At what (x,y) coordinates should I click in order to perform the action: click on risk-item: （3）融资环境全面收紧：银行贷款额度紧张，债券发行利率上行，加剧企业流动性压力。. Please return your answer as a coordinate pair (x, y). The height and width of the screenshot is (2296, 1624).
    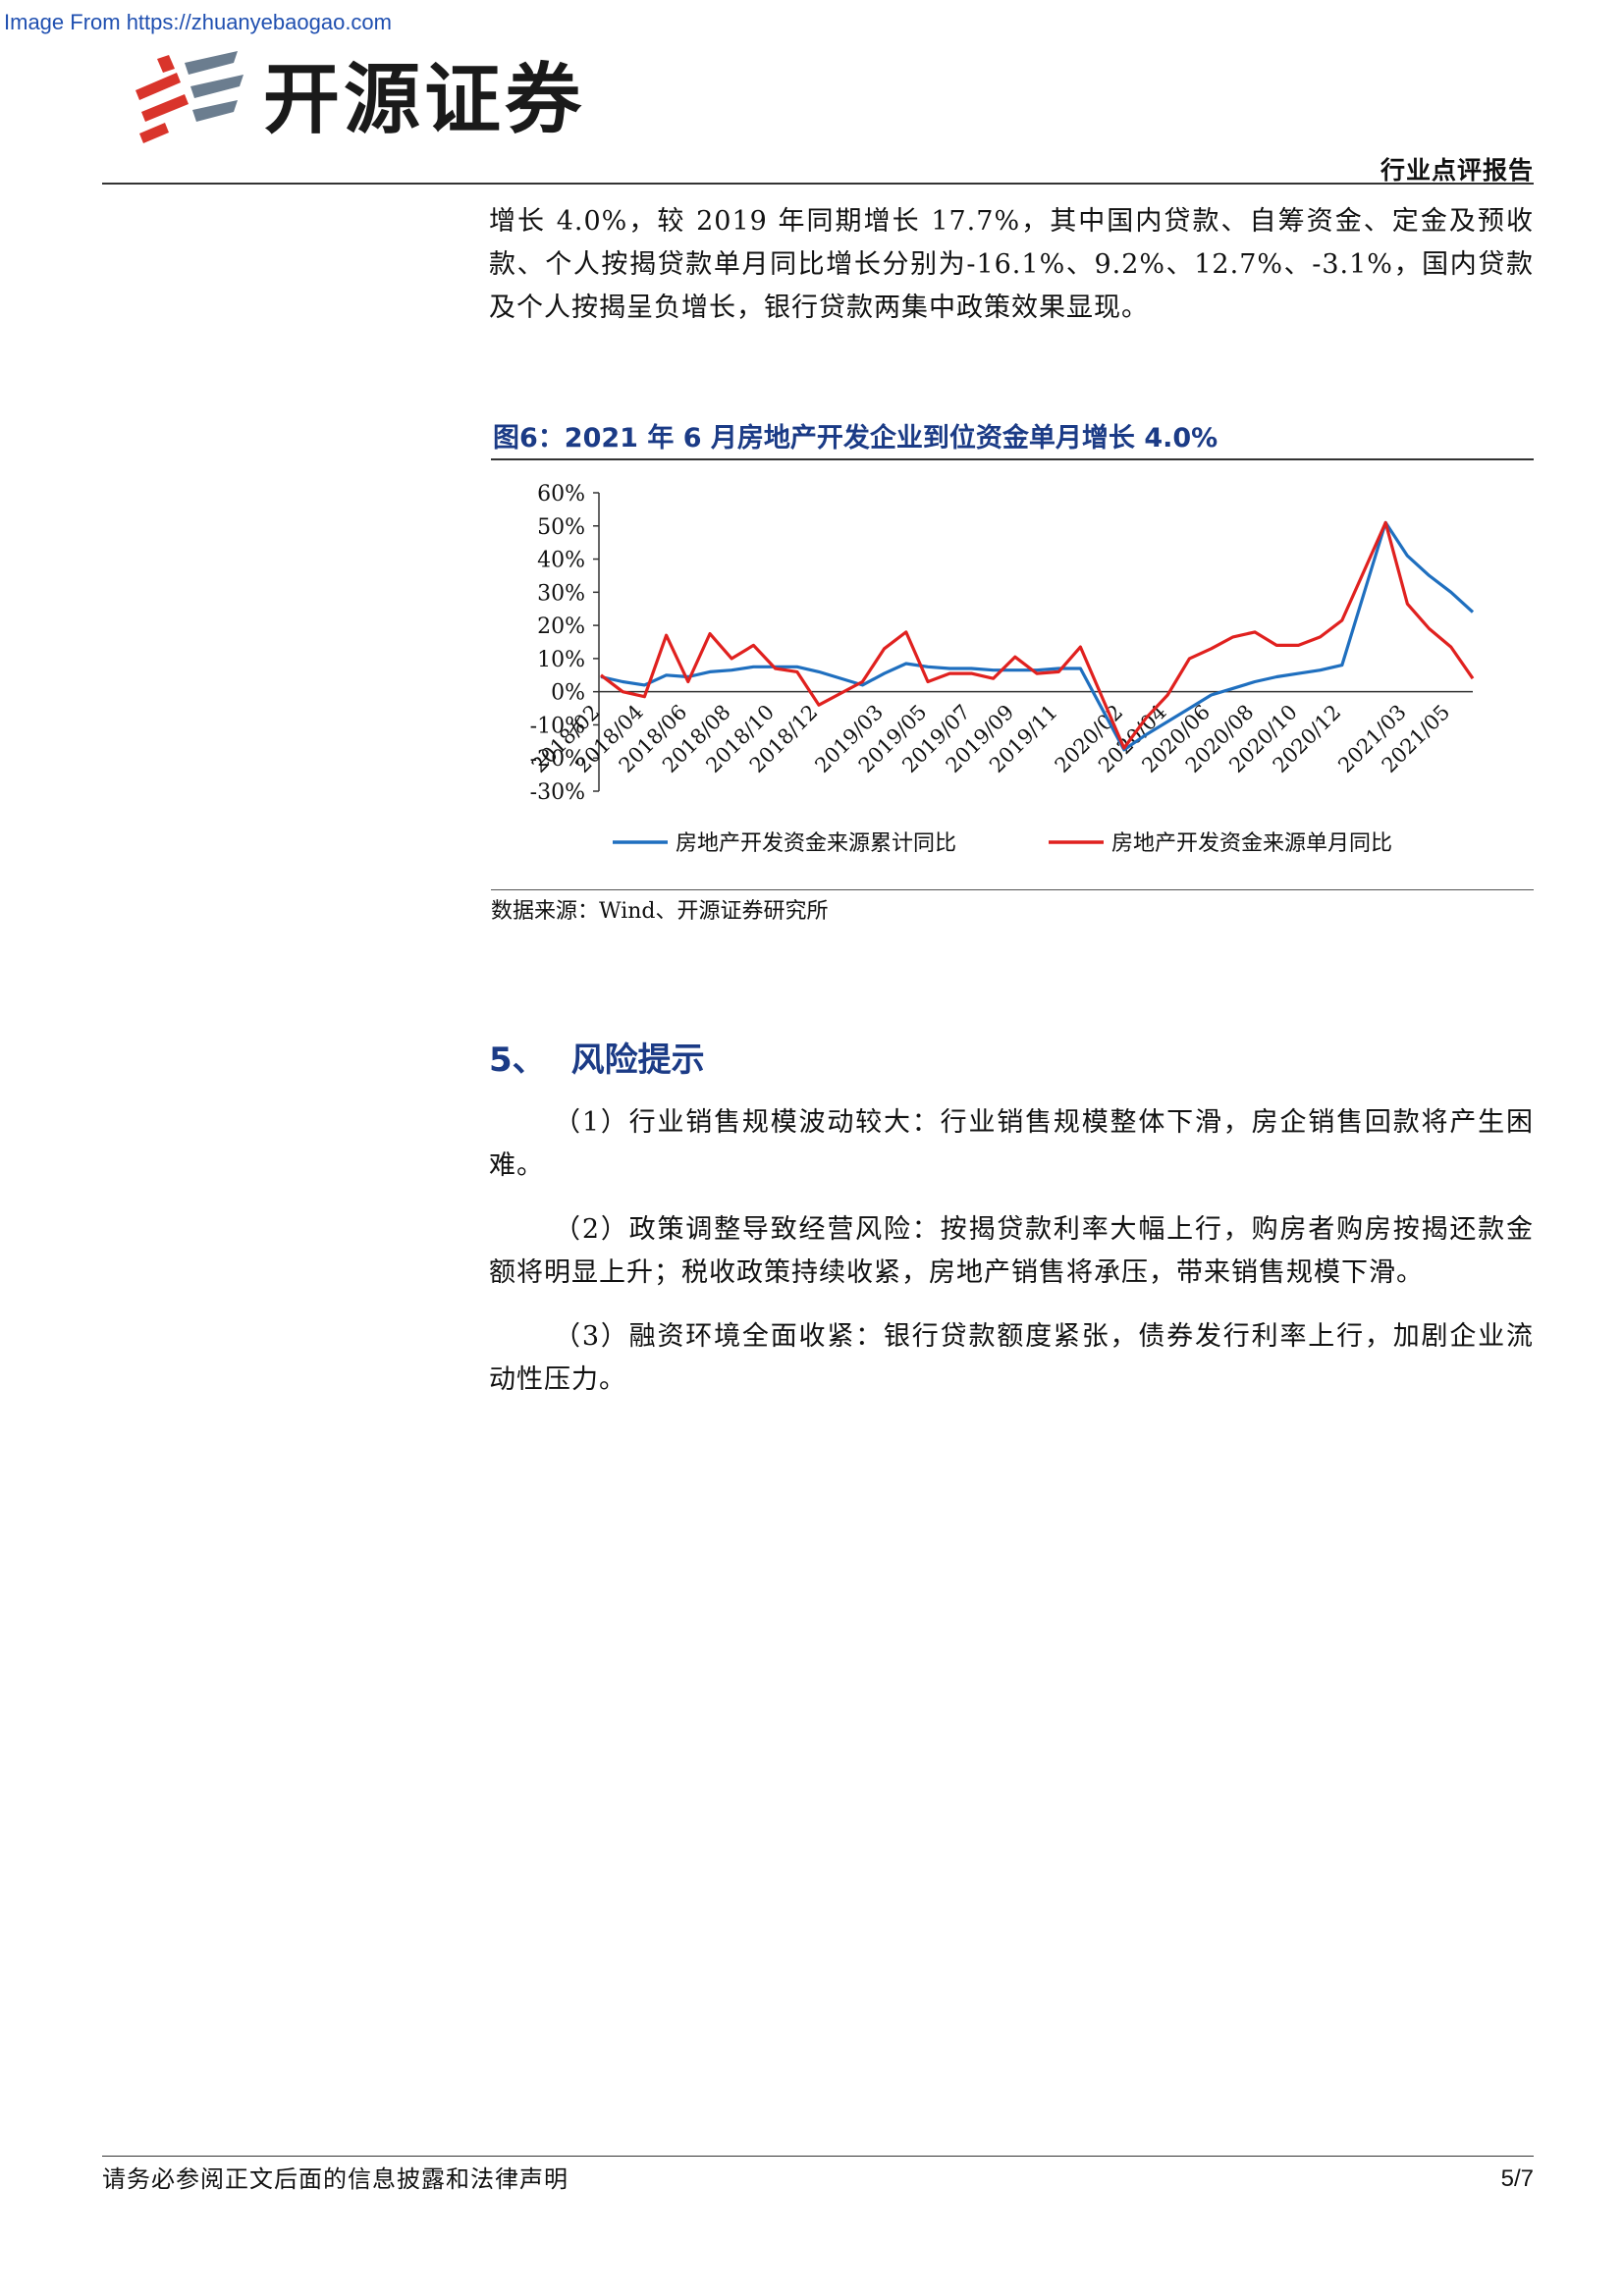
    Looking at the image, I should click on (1011, 1358).